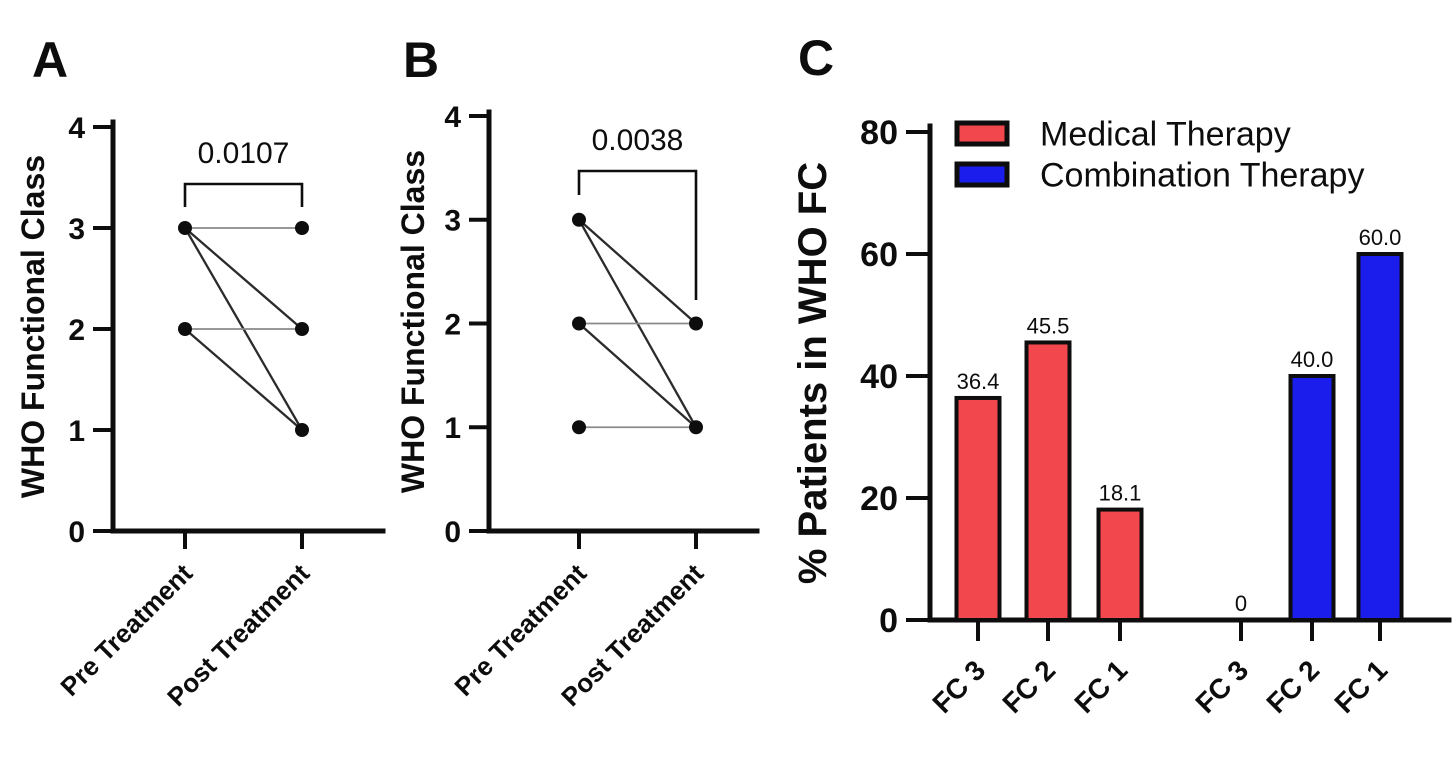  What do you see at coordinates (978, 381) in the screenshot?
I see `bar-value-label: 36.4` at bounding box center [978, 381].